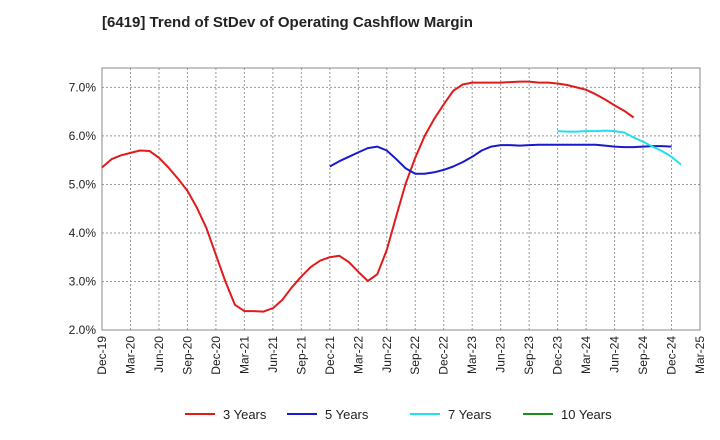  Describe the element at coordinates (187, 355) in the screenshot. I see `x-tick-label: Sep-20` at that location.